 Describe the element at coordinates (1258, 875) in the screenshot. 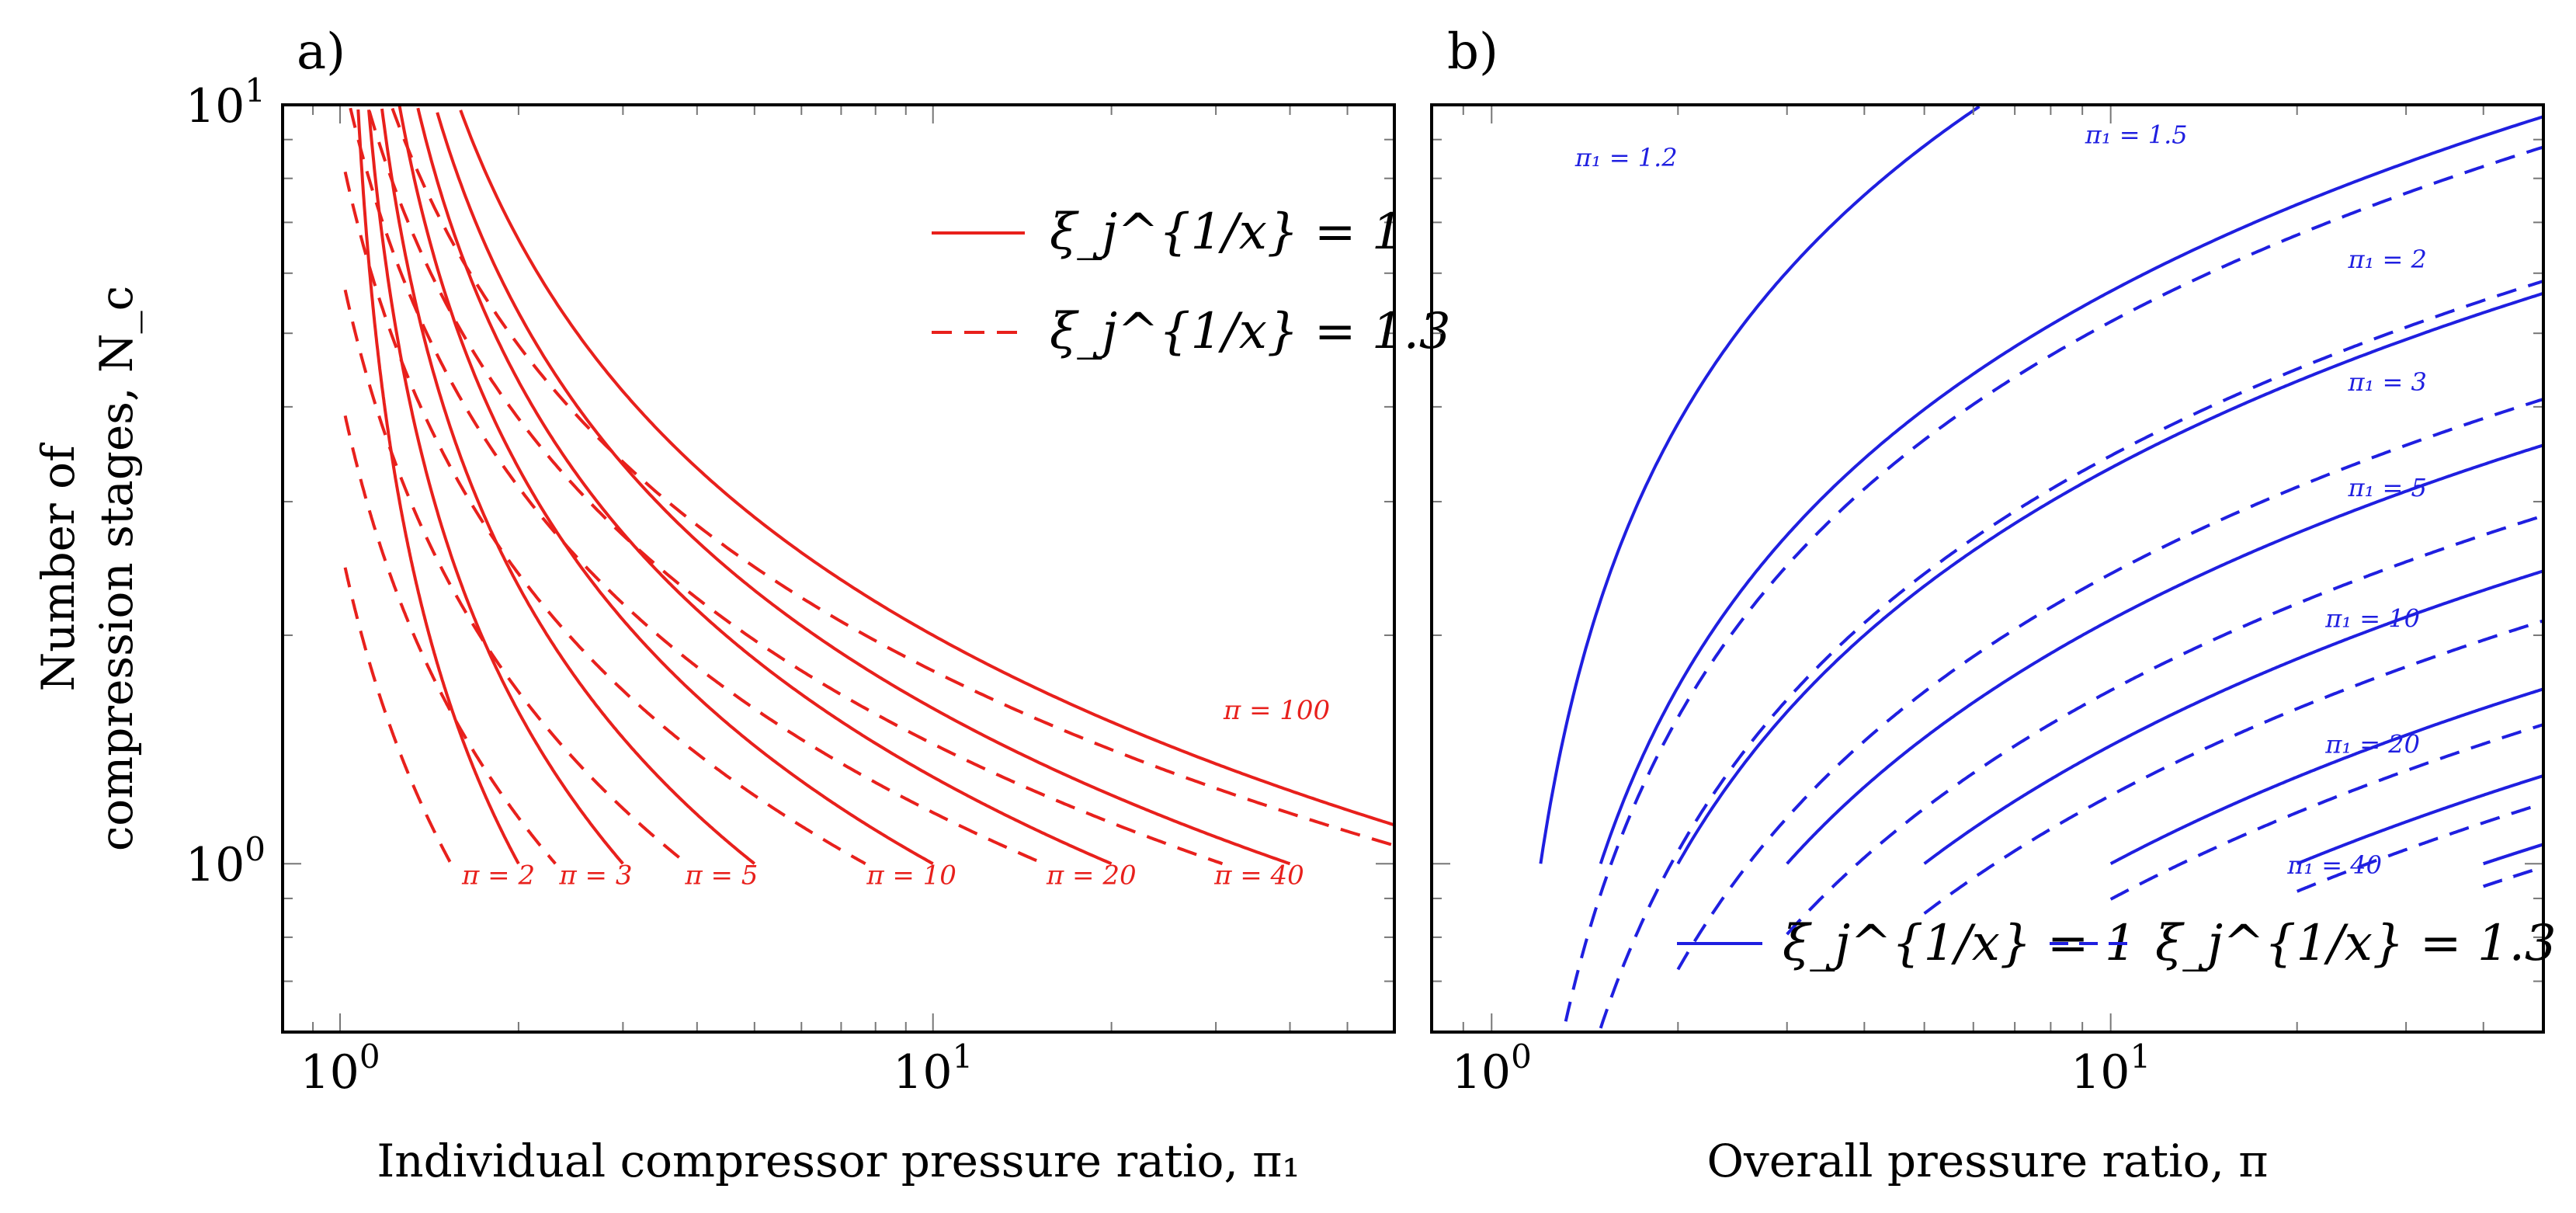

I see `curve-annotation-5: π = 40` at that location.